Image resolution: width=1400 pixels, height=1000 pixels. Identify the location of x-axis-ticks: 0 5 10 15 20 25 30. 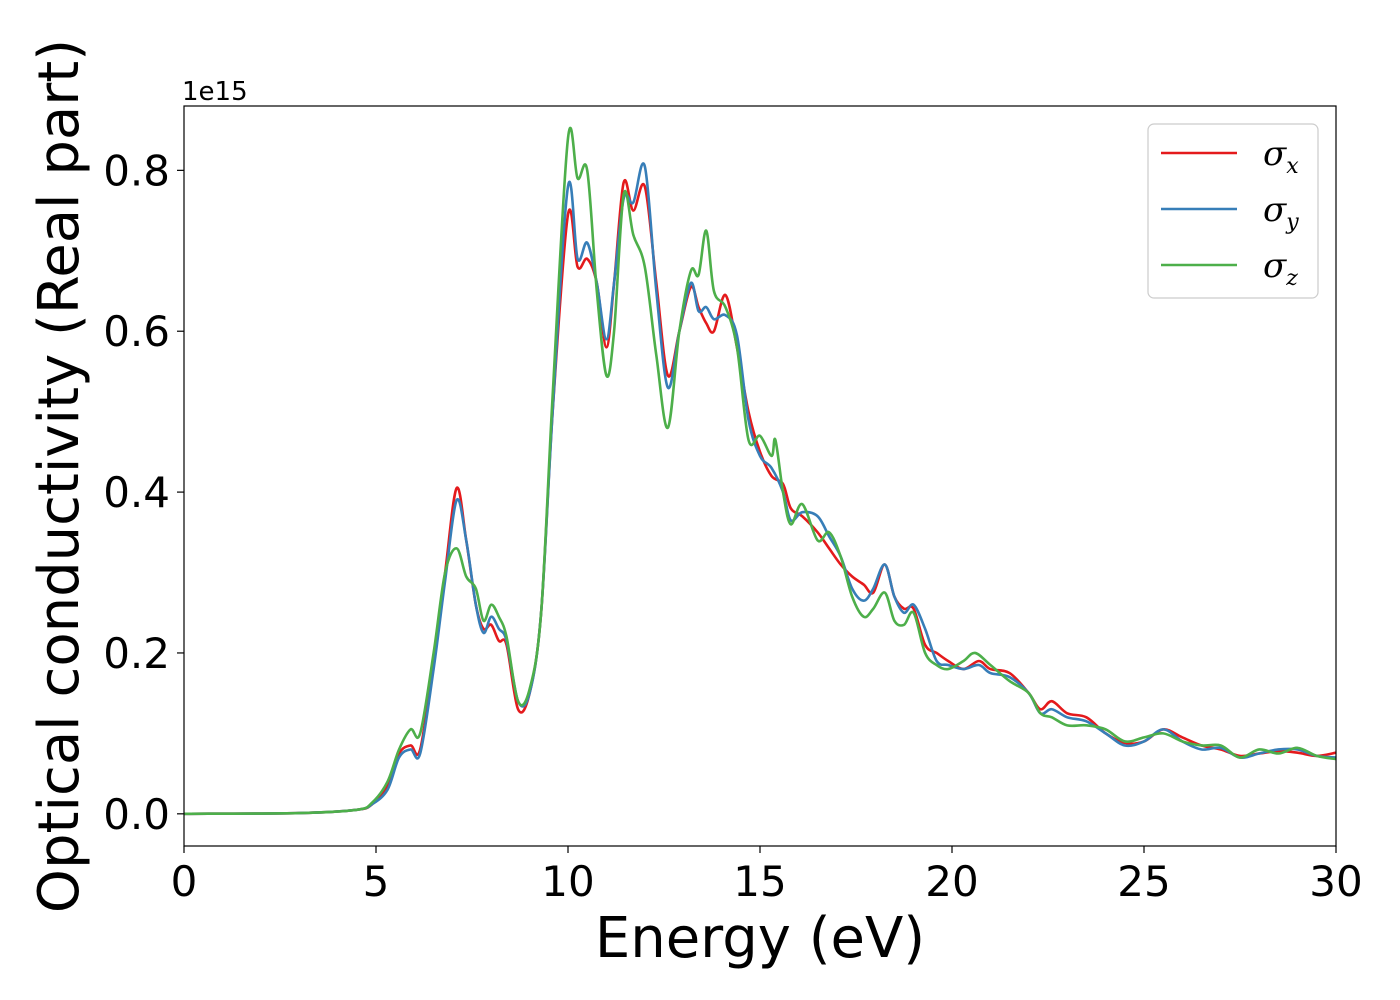
(767, 876).